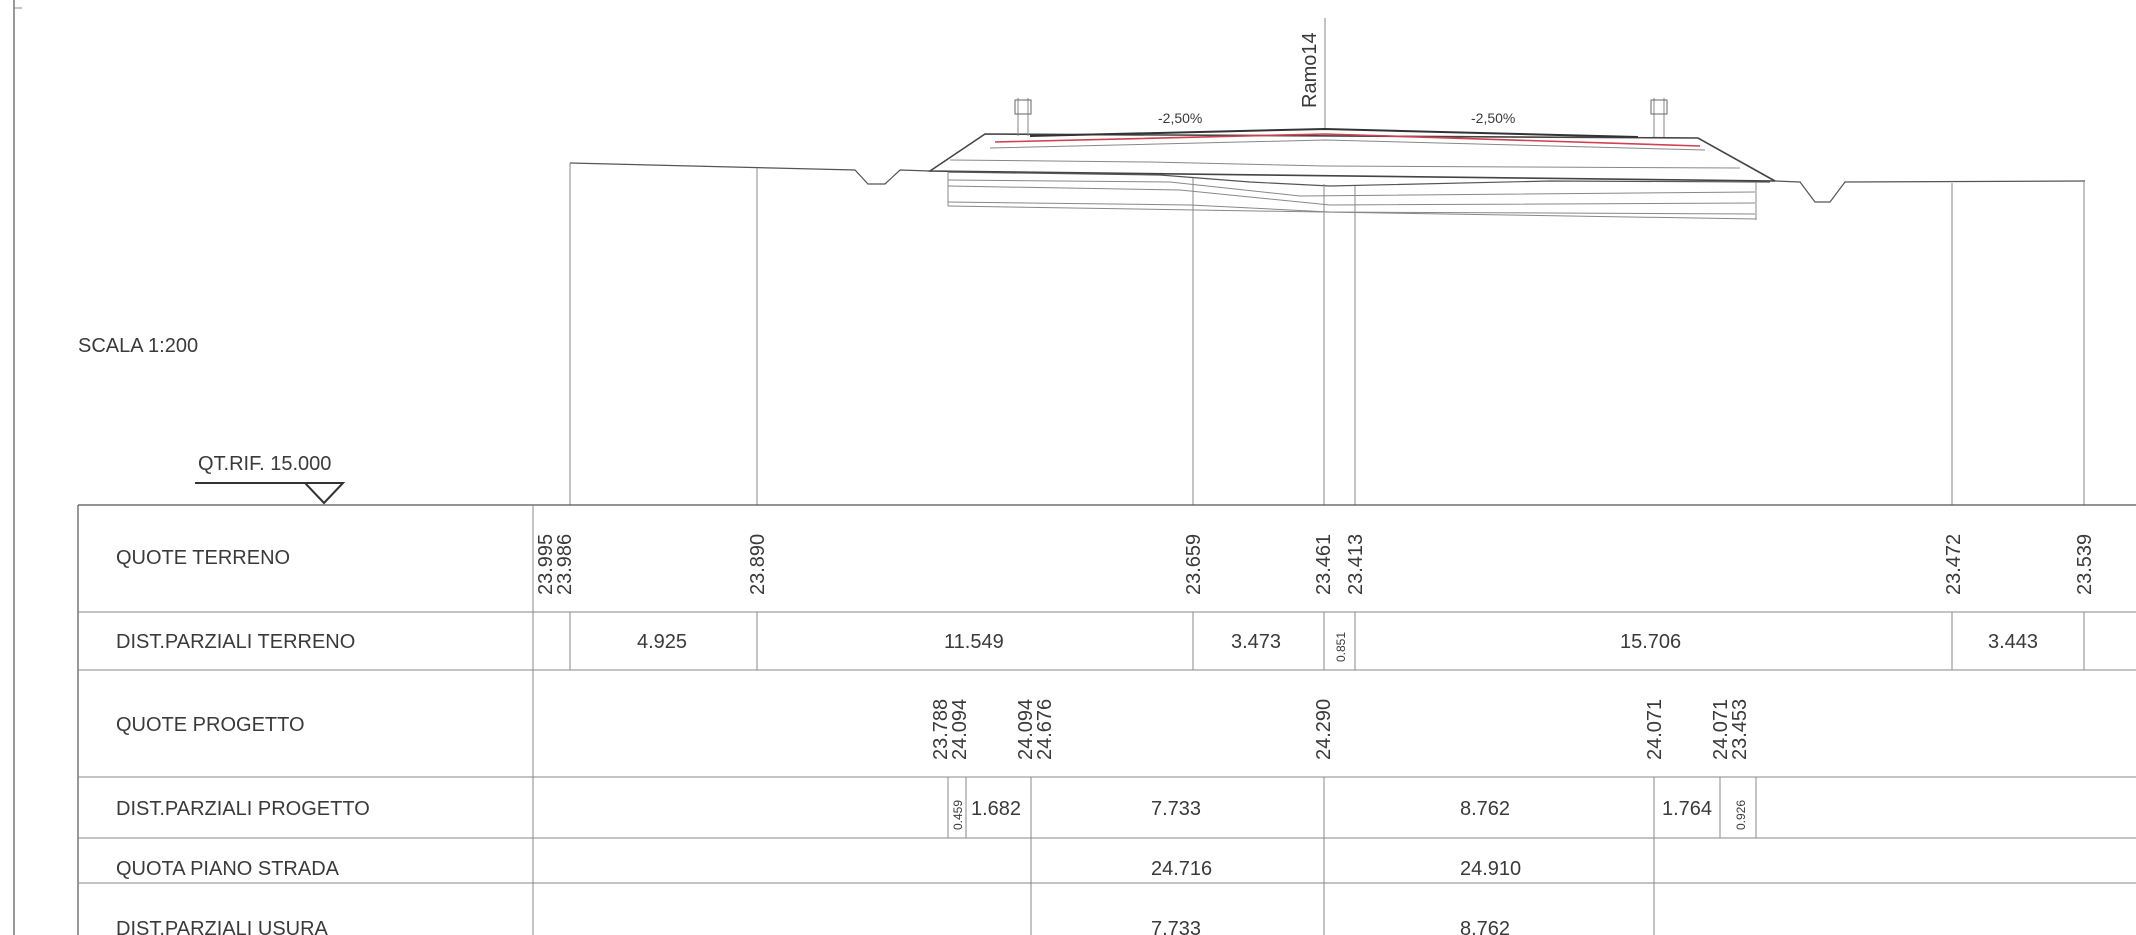 The width and height of the screenshot is (2136, 935). What do you see at coordinates (958, 815) in the screenshot?
I see `dist-progetto-value: 0.459` at bounding box center [958, 815].